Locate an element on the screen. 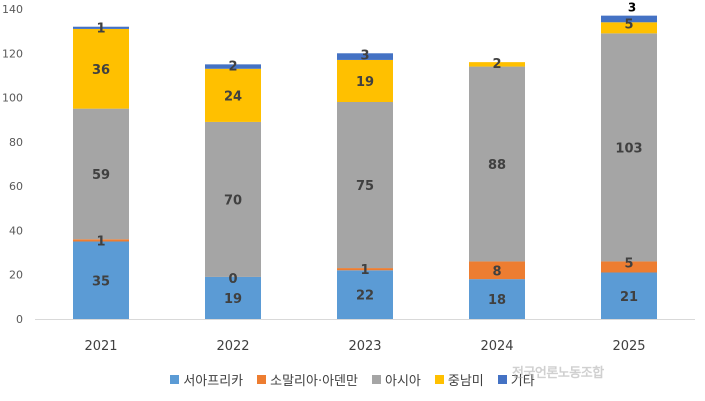  data-label: 24 is located at coordinates (233, 96).